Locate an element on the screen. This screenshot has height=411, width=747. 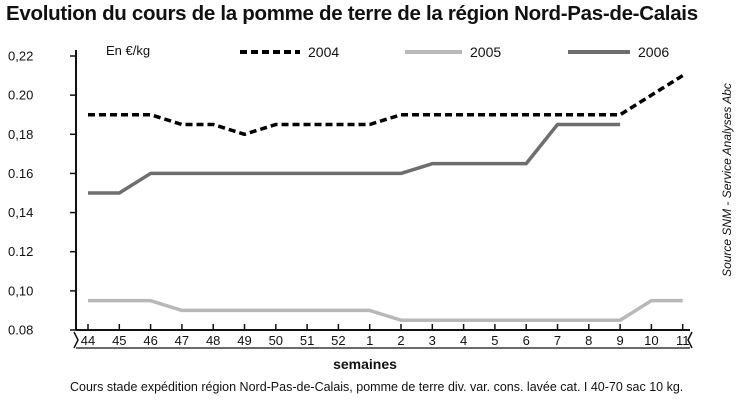
y-axis-ticks: 0,22 0.20 0,18 0.16 0,14 0.12 0,10 0.08 is located at coordinates (42, 193).